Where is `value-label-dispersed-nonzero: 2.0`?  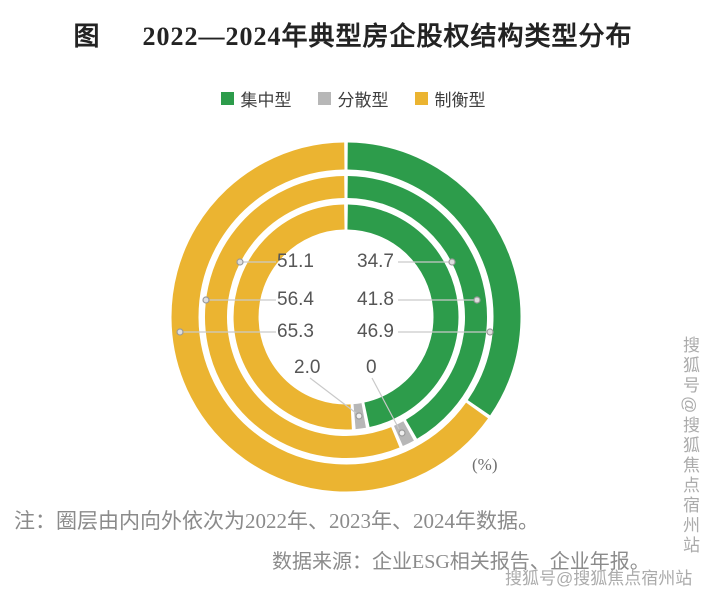
value-label-dispersed-nonzero: 2.0 is located at coordinates (307, 367).